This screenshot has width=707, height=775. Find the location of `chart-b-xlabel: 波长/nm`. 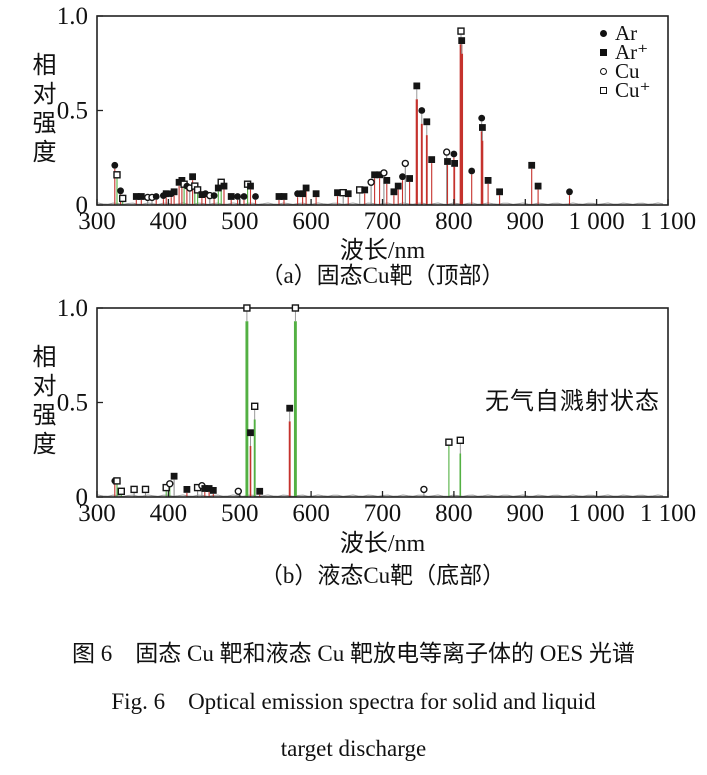

chart-b-xlabel: 波长/nm is located at coordinates (382, 544).